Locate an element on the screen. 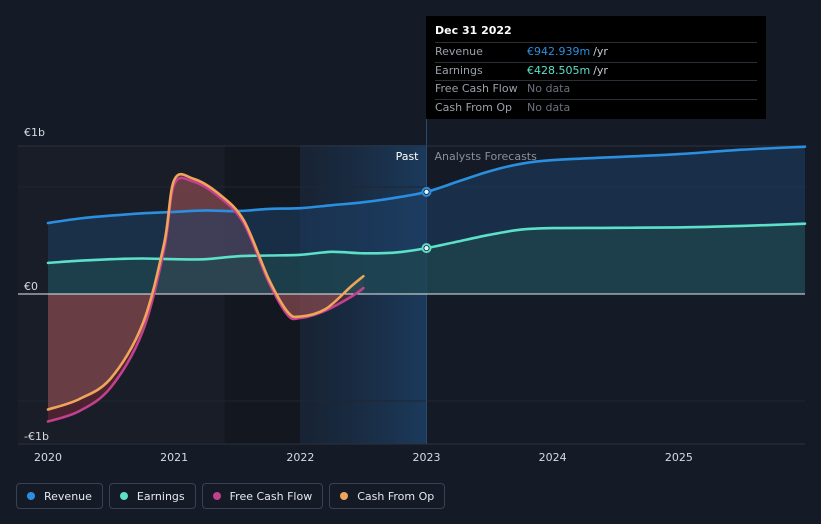 This screenshot has height=524, width=821. legend-label: Free Cash Flow is located at coordinates (271, 496).